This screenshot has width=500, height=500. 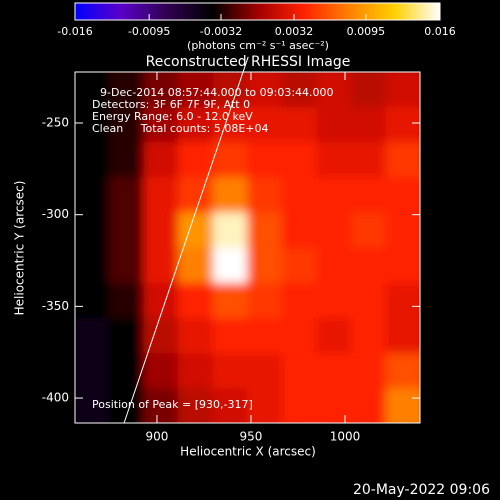 What do you see at coordinates (55, 306) in the screenshot?
I see `y-tick-label: -350` at bounding box center [55, 306].